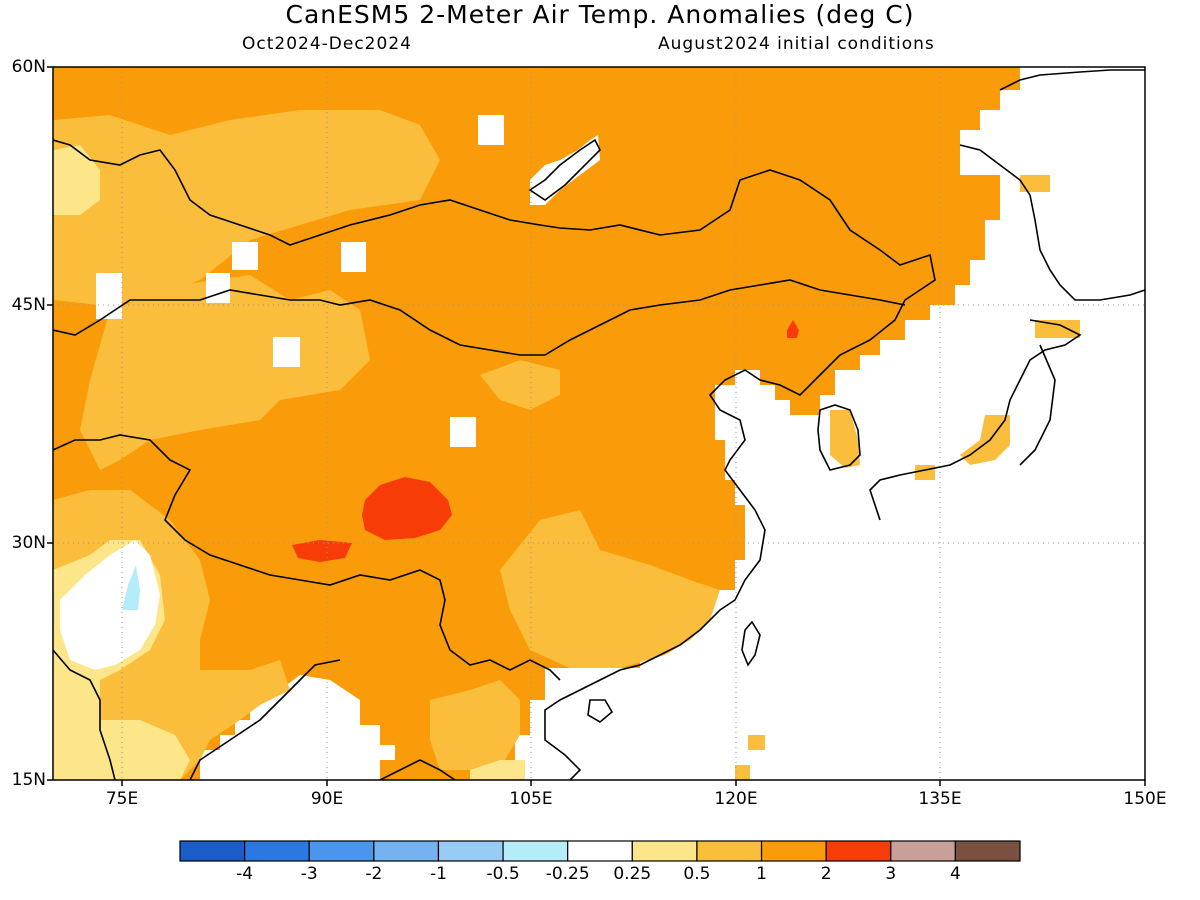 The image size is (1200, 900). Describe the element at coordinates (491, 130) in the screenshot. I see `lake-khuvsgul` at that location.